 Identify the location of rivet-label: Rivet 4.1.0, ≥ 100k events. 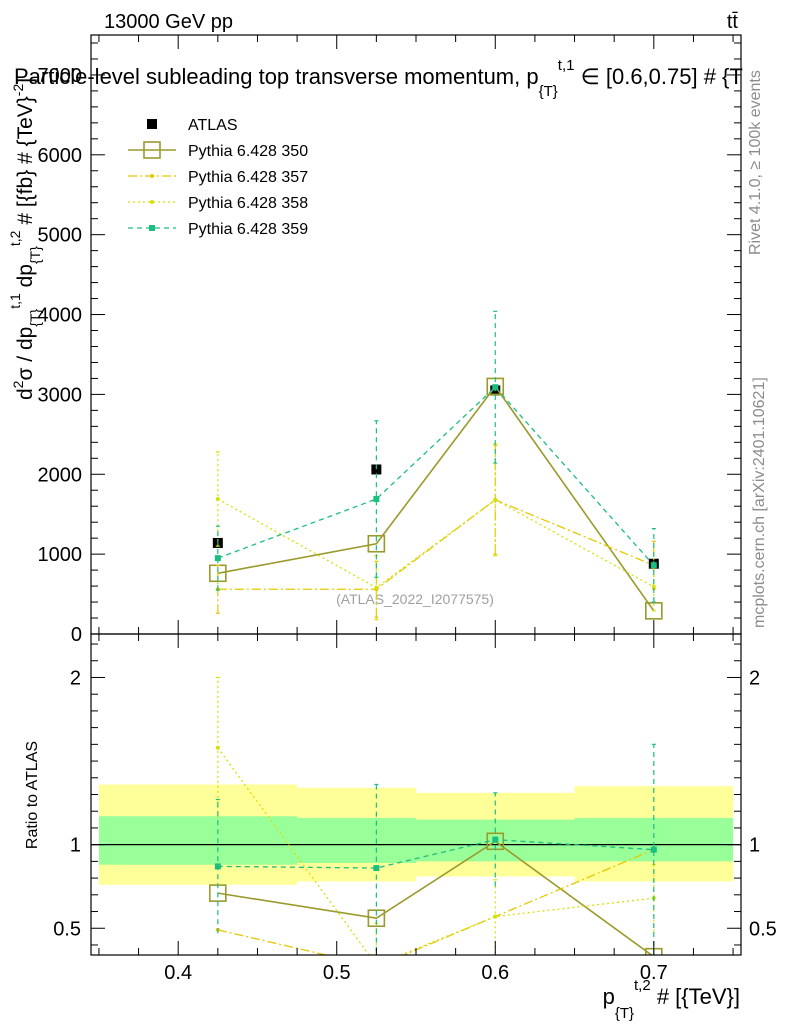
(755, 162).